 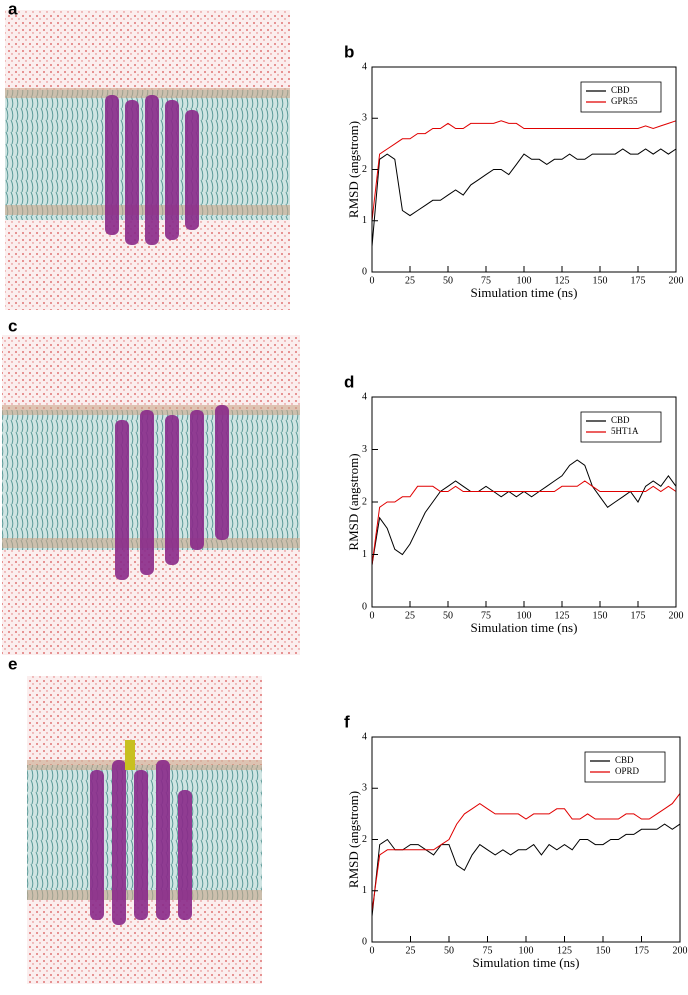 What do you see at coordinates (624, 101) in the screenshot?
I see `legend-label: GPR55` at bounding box center [624, 101].